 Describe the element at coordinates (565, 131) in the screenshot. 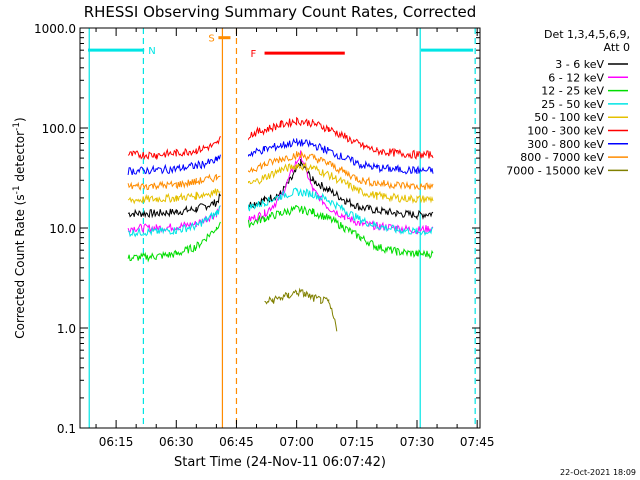

I see `legend-entry-label: 100 - 300 keV` at that location.